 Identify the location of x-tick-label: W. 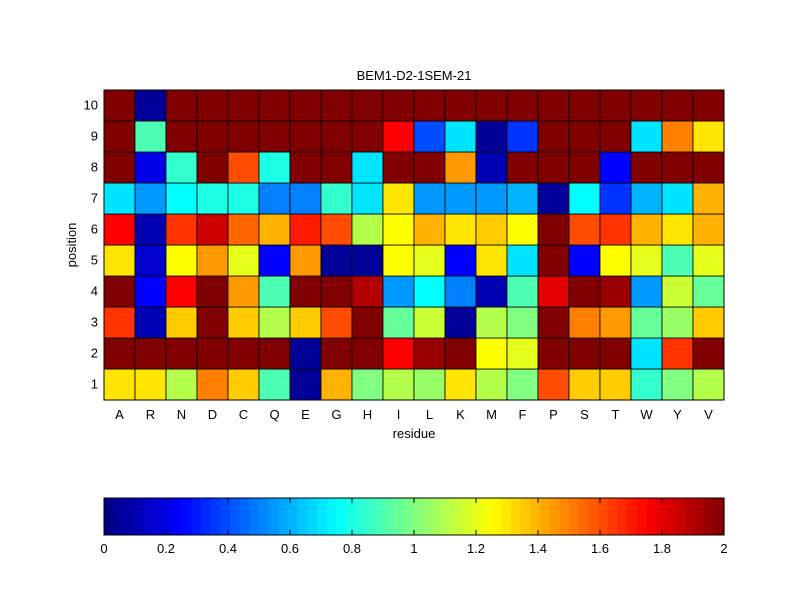
(646, 414).